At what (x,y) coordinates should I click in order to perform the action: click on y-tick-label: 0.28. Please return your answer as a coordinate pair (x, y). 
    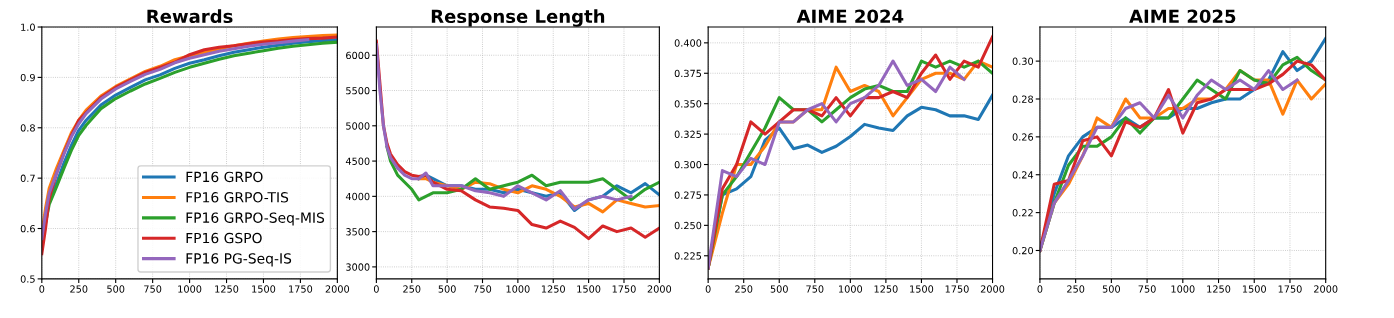
    Looking at the image, I should click on (1023, 99).